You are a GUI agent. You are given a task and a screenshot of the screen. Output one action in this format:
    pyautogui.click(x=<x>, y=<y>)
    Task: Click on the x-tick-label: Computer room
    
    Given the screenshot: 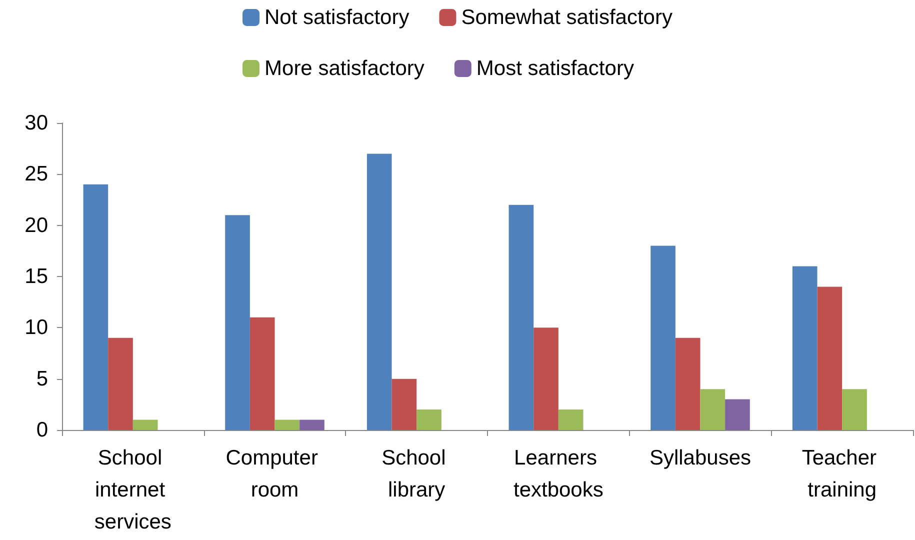 What is the action you would take?
    pyautogui.click(x=275, y=474)
    